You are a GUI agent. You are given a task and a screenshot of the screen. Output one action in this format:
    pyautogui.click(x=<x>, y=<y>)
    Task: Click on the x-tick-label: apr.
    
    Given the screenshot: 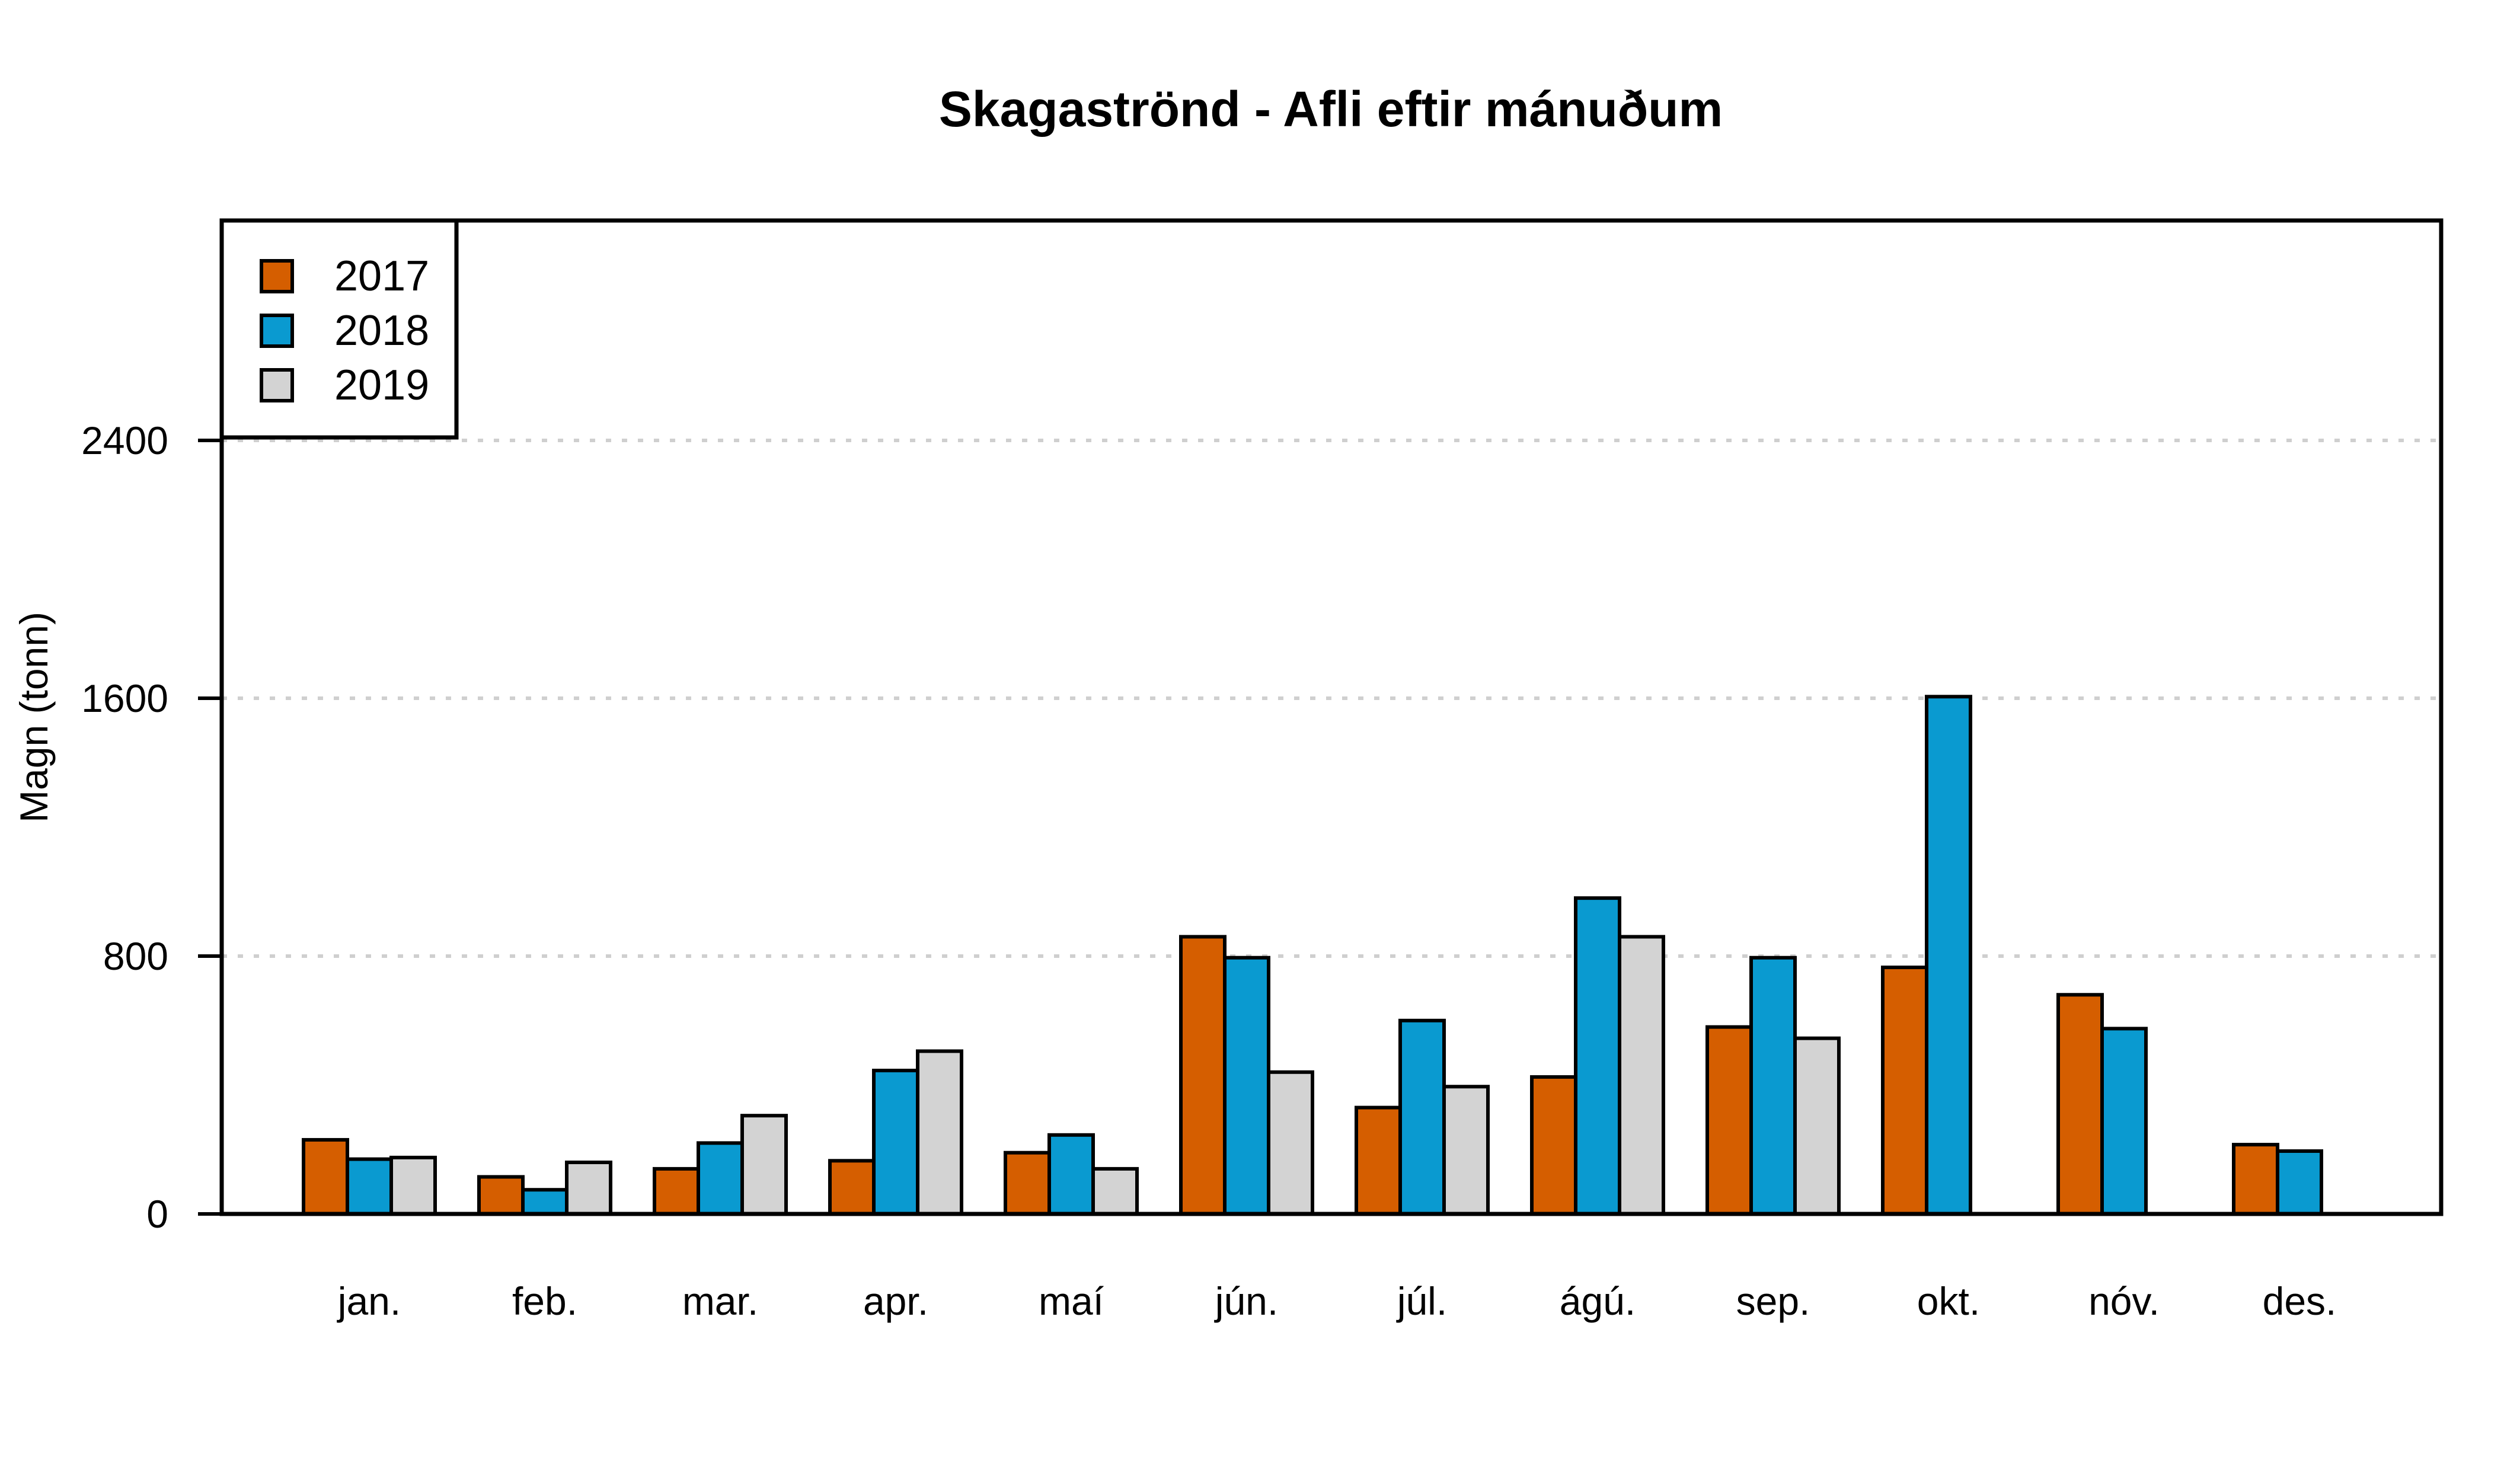 What is the action you would take?
    pyautogui.click(x=896, y=1301)
    